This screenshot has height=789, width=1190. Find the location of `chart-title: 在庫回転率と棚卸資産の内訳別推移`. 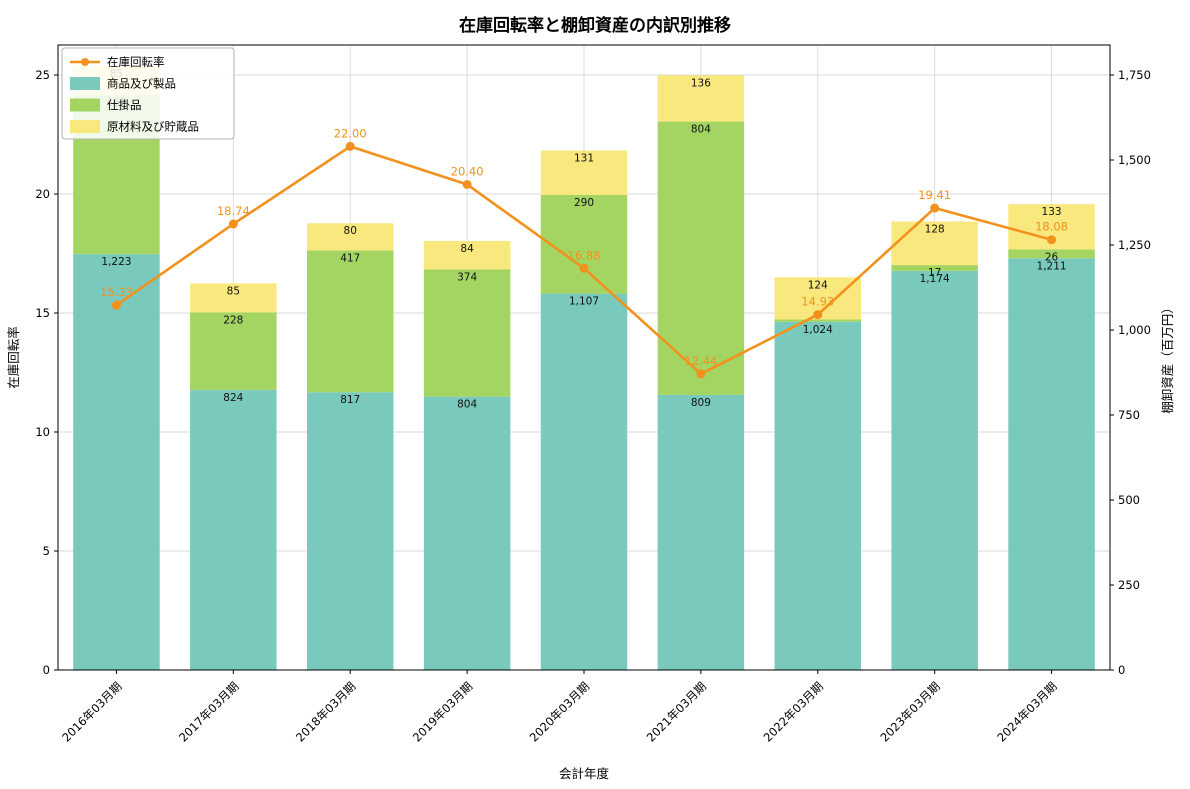

chart-title: 在庫回転率と棚卸資産の内訳別推移 is located at coordinates (595, 26).